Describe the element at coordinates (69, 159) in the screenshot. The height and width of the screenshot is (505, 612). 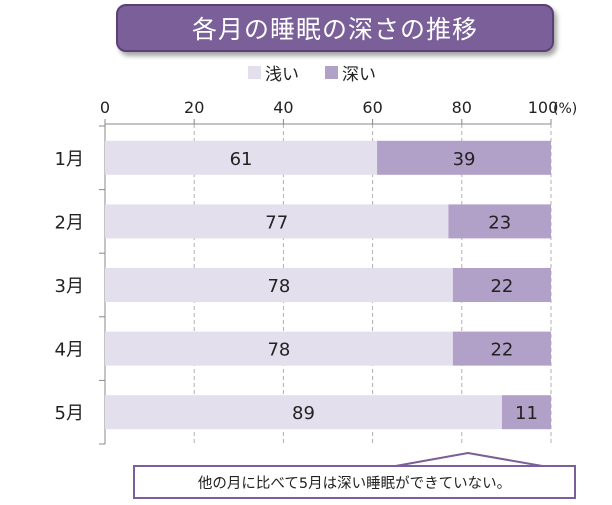
I see `category-label-1: 1月` at that location.